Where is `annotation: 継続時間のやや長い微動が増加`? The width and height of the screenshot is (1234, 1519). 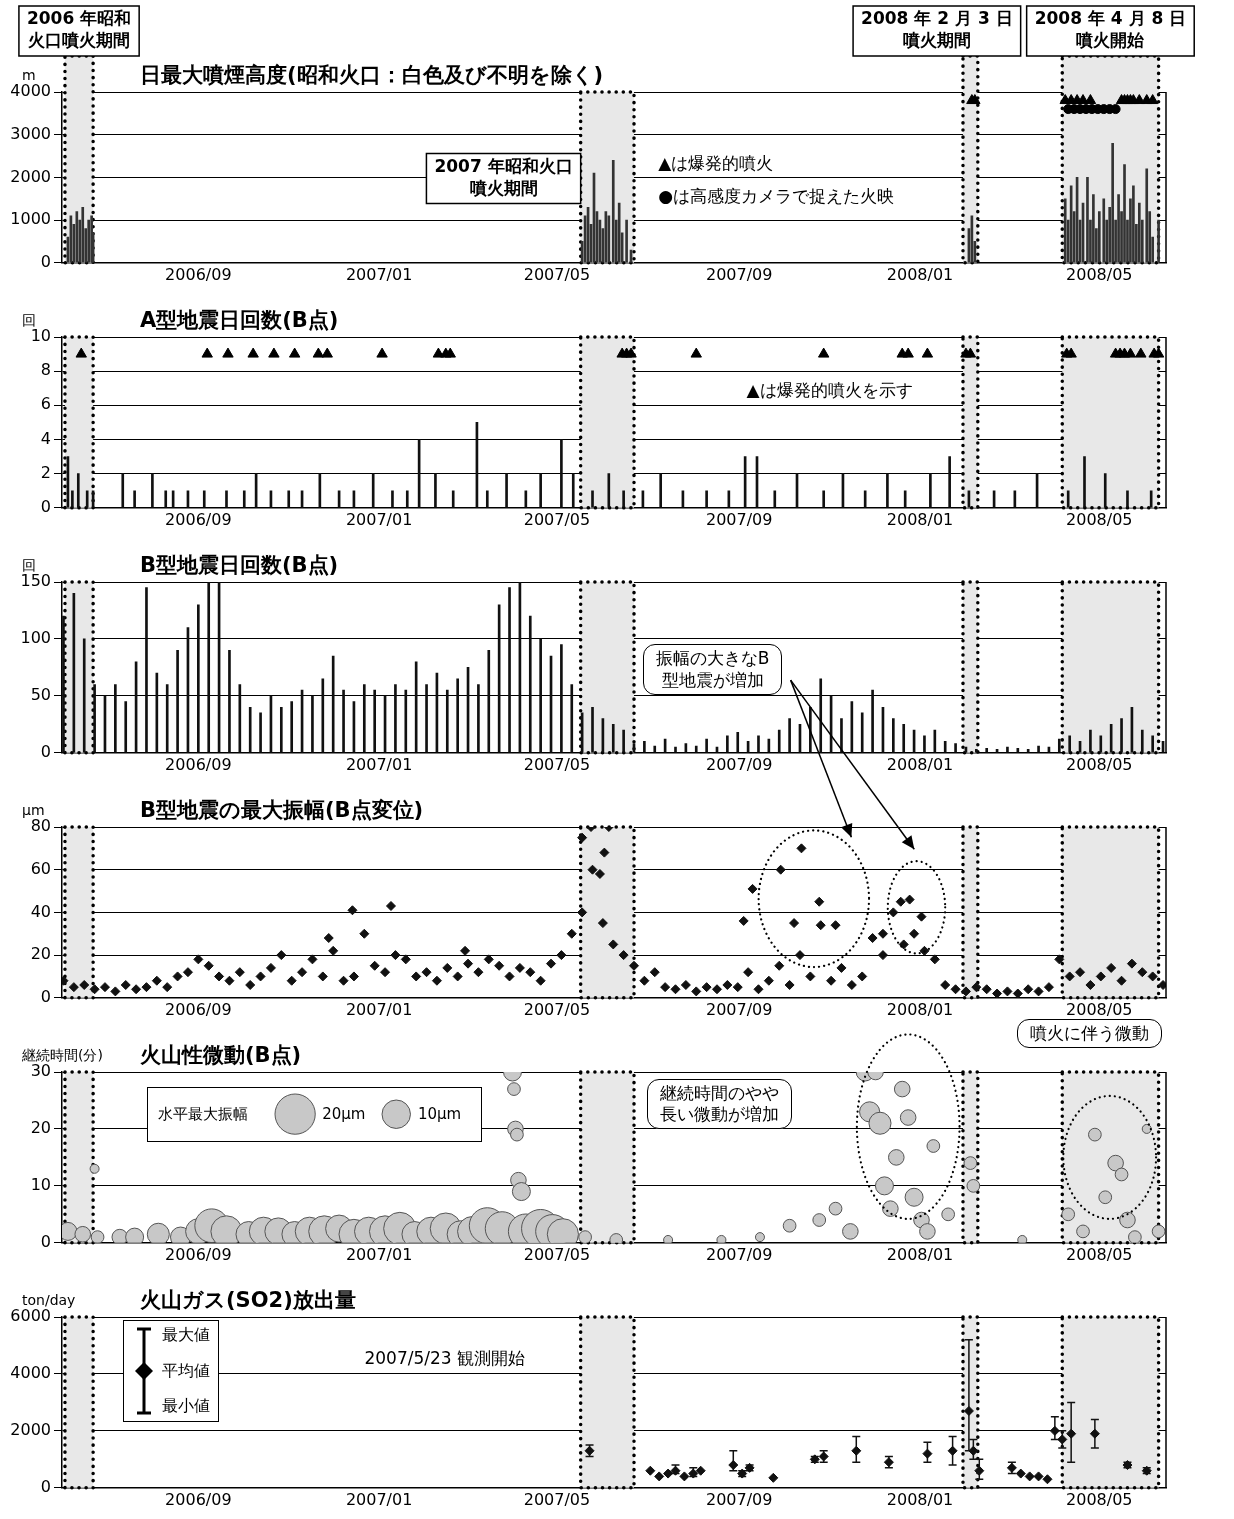
annotation: 継続時間のやや長い微動が増加 is located at coordinates (720, 1104).